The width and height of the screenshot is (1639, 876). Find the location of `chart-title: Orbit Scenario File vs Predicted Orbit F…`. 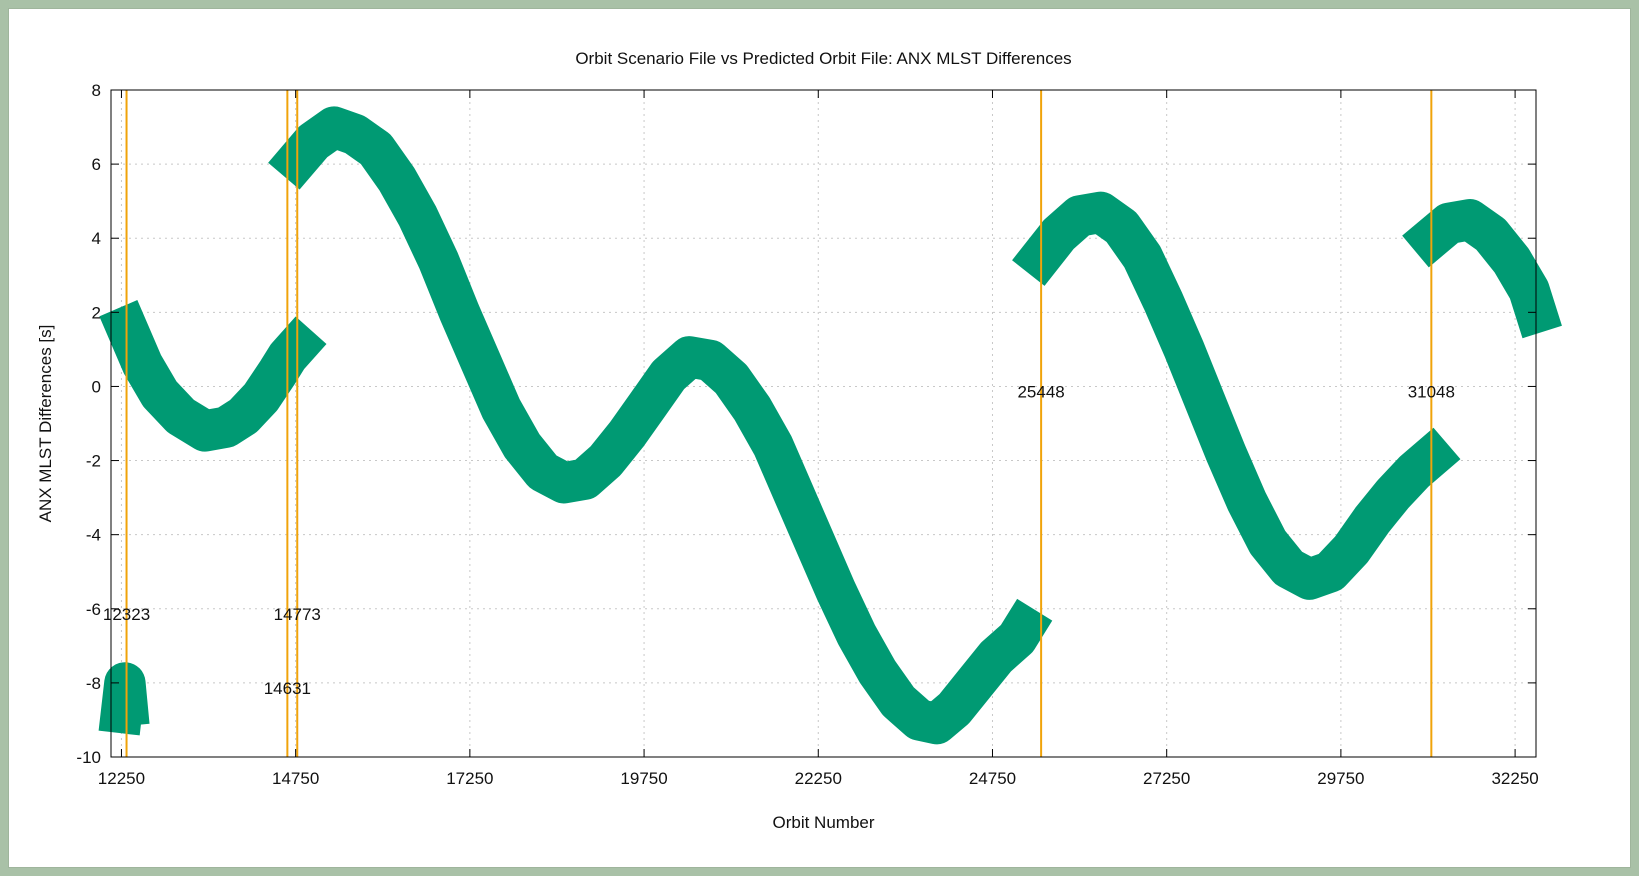

chart-title: Orbit Scenario File vs Predicted Orbit F… is located at coordinates (823, 58).